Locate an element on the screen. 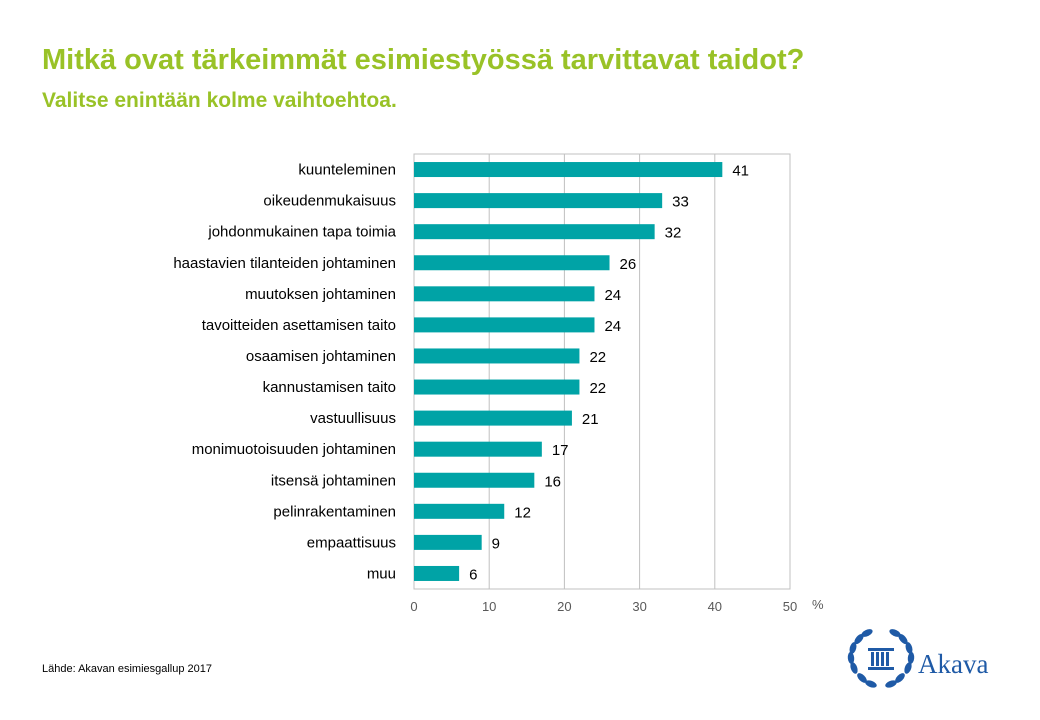  category-label: kuunteleminen is located at coordinates (347, 170).